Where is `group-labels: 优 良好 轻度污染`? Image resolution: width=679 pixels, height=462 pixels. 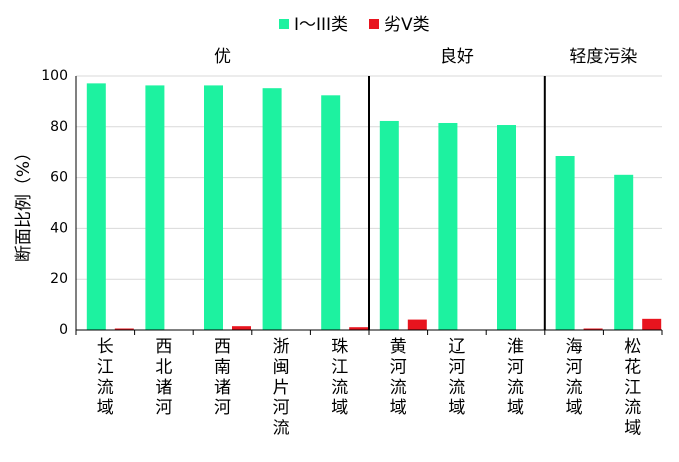
group-labels: 优 良好 轻度污染 is located at coordinates (425, 57).